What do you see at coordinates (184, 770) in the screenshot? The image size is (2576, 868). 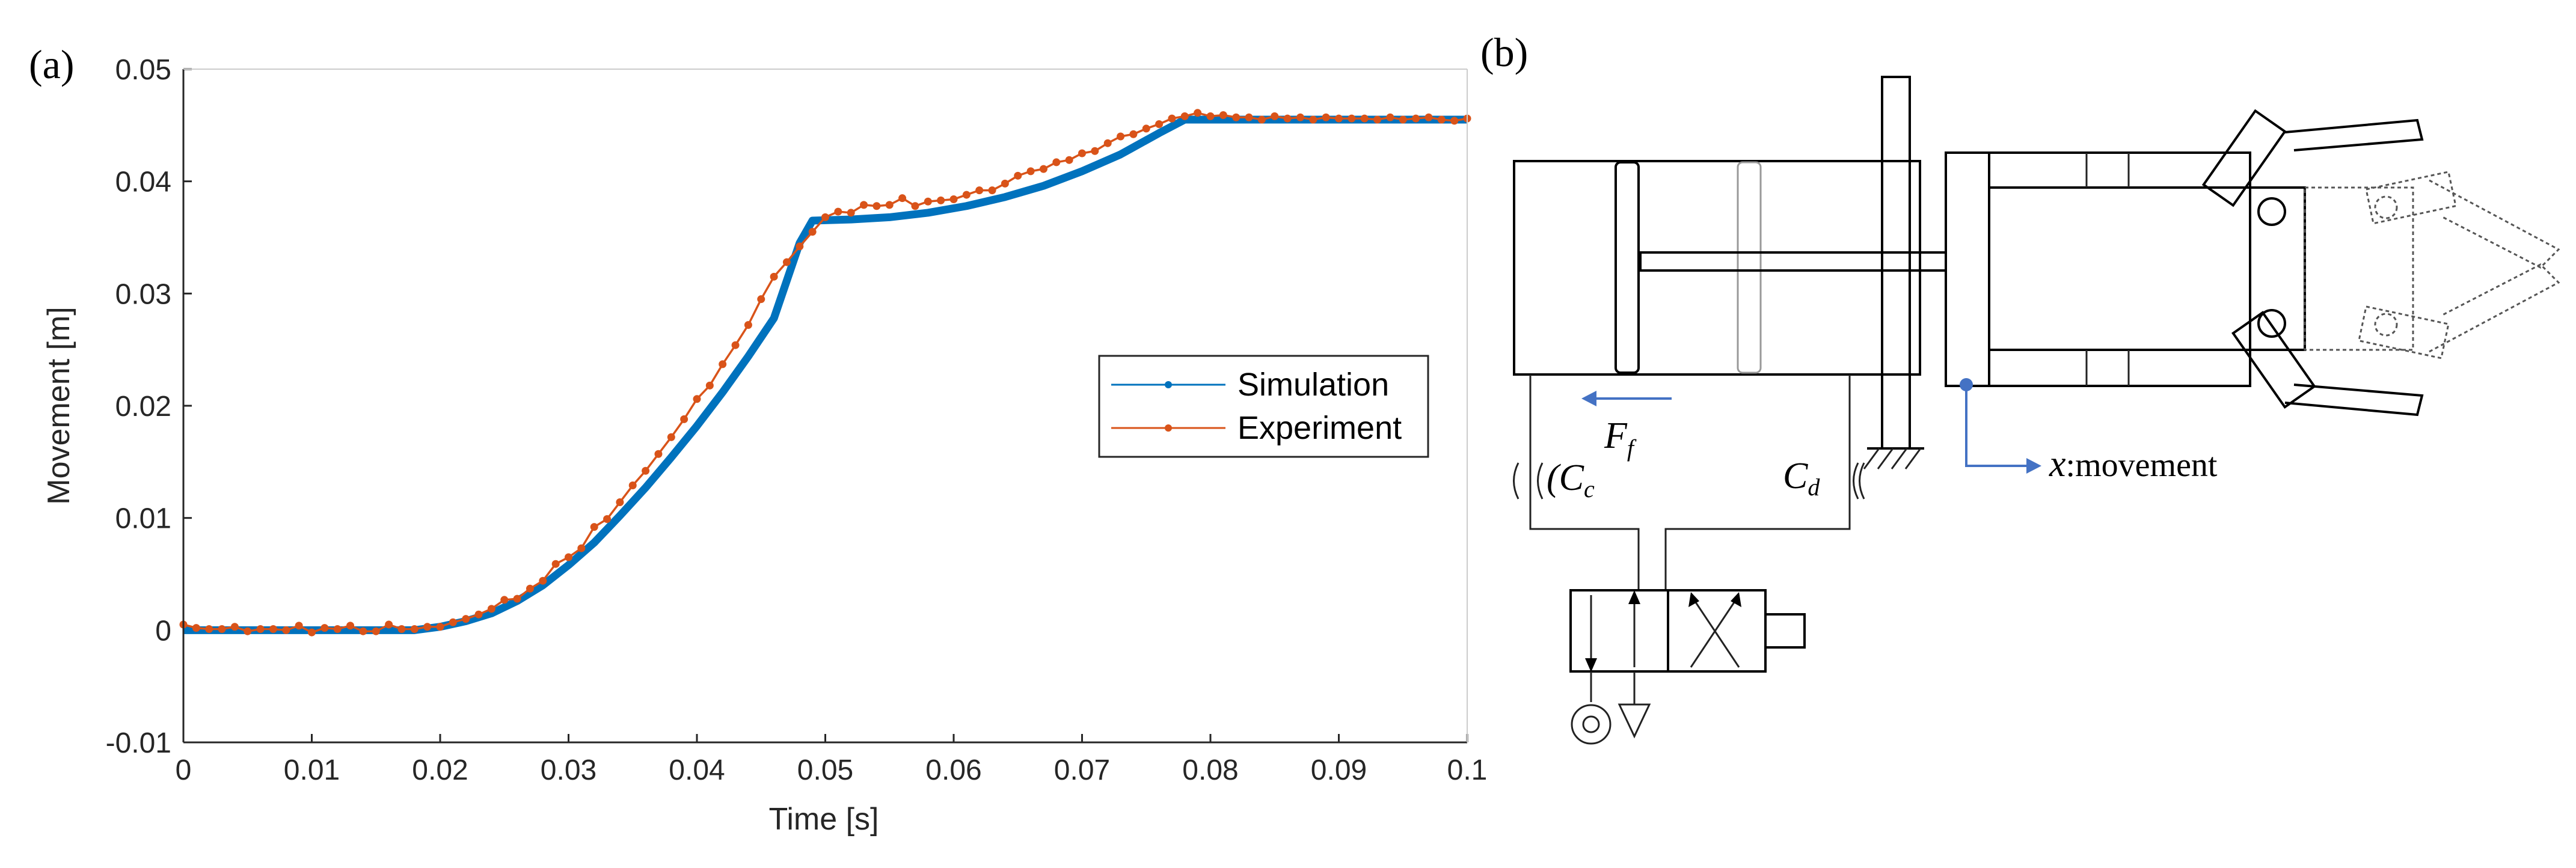 I see `x-tick-label: 0` at bounding box center [184, 770].